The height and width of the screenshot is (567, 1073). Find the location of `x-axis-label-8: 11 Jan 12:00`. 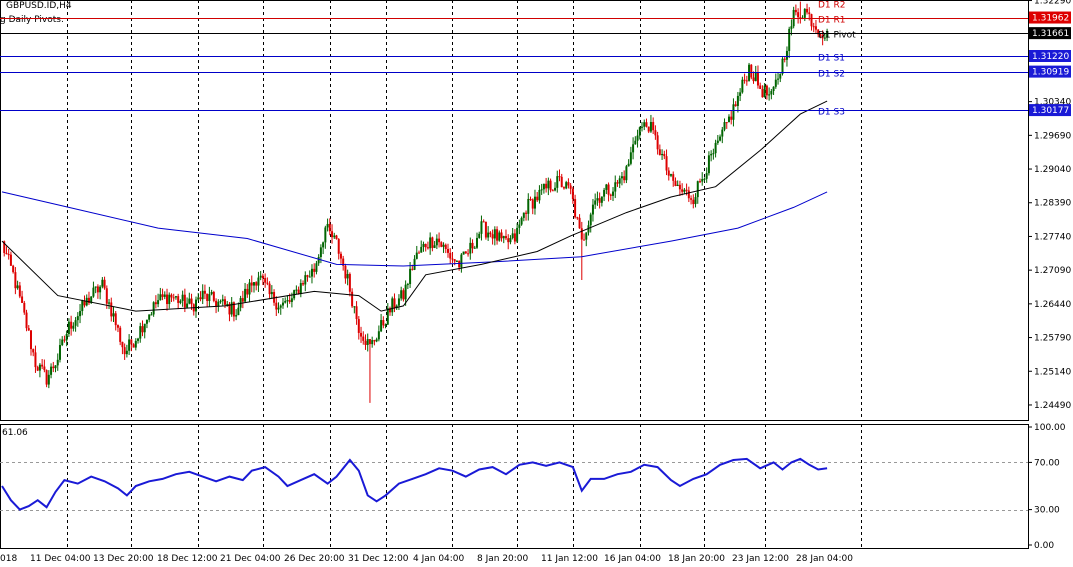

x-axis-label-8: 11 Jan 12:00 is located at coordinates (569, 559).